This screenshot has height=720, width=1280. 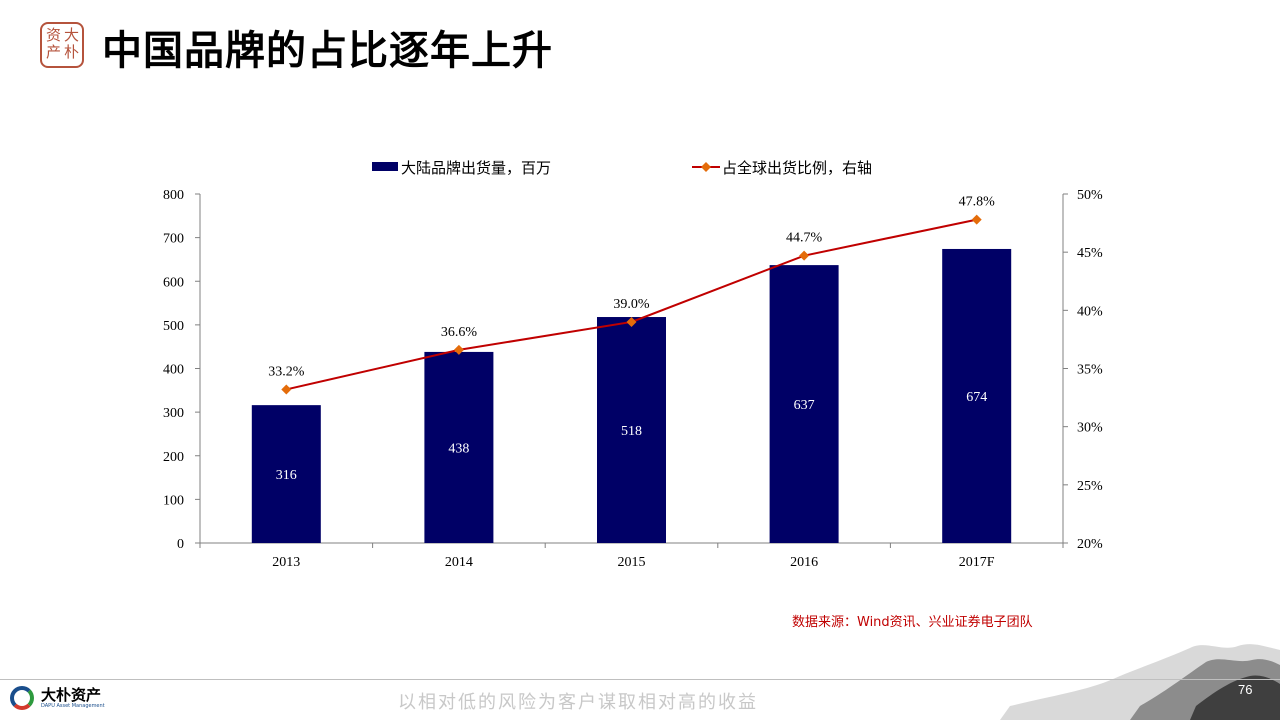 What do you see at coordinates (1245, 689) in the screenshot?
I see `page-number: 76` at bounding box center [1245, 689].